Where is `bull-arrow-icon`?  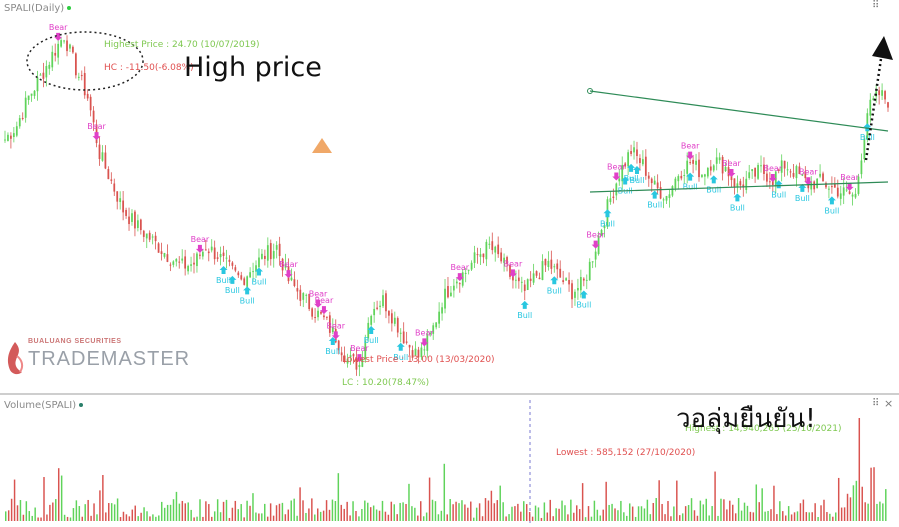 bull-arrow-icon is located at coordinates (232, 279).